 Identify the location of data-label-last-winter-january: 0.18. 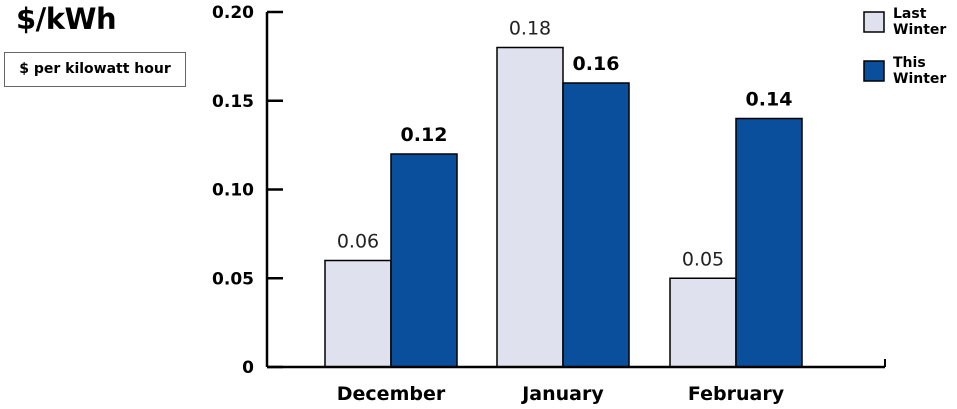
(530, 29).